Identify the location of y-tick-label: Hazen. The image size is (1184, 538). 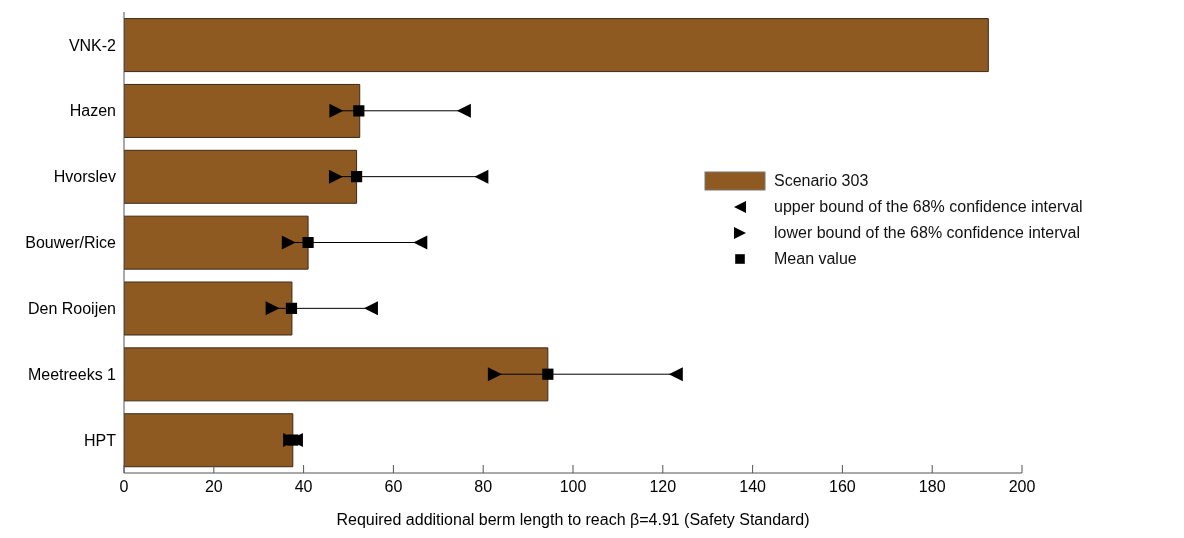
(92, 111).